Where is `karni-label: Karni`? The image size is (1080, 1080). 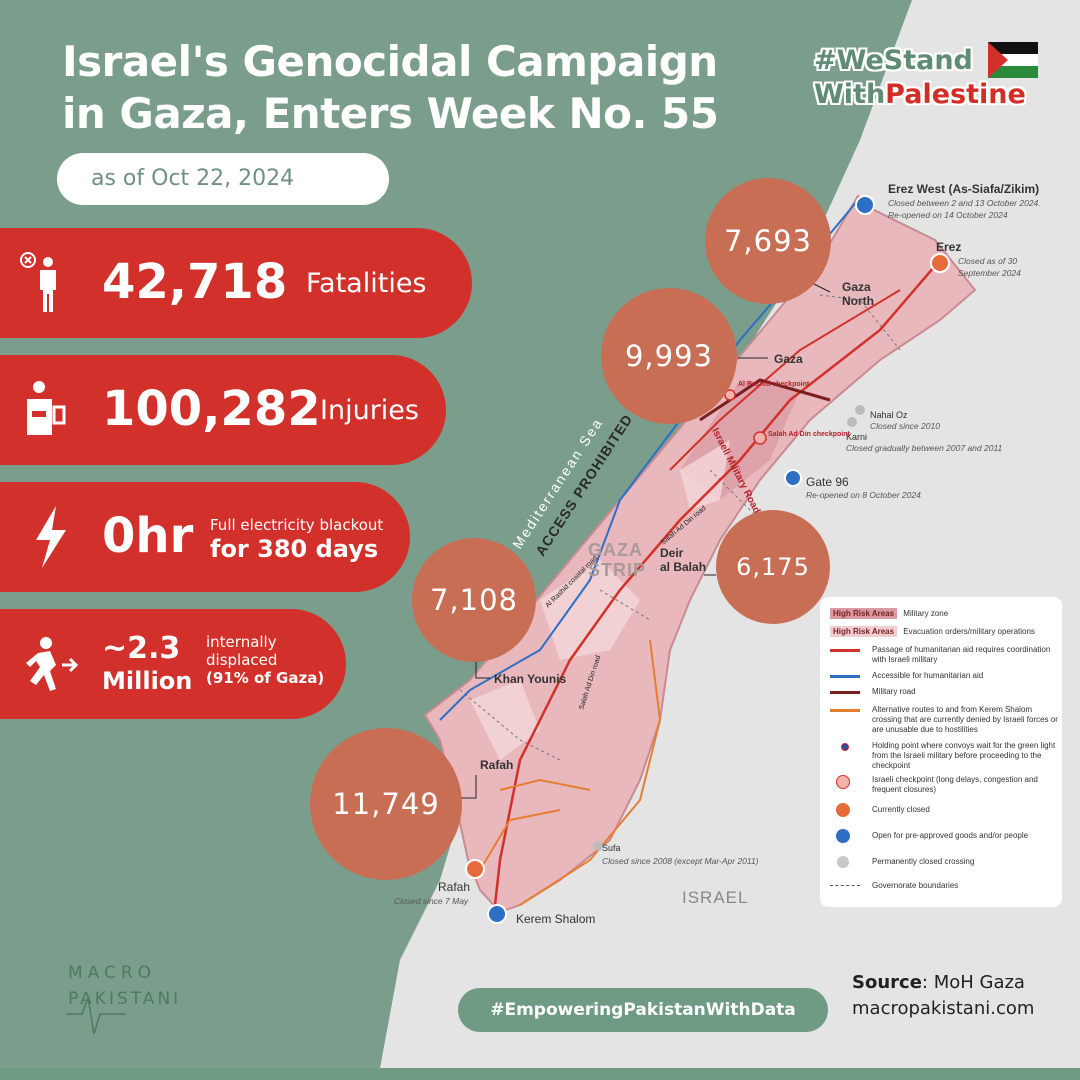 karni-label: Karni is located at coordinates (857, 437).